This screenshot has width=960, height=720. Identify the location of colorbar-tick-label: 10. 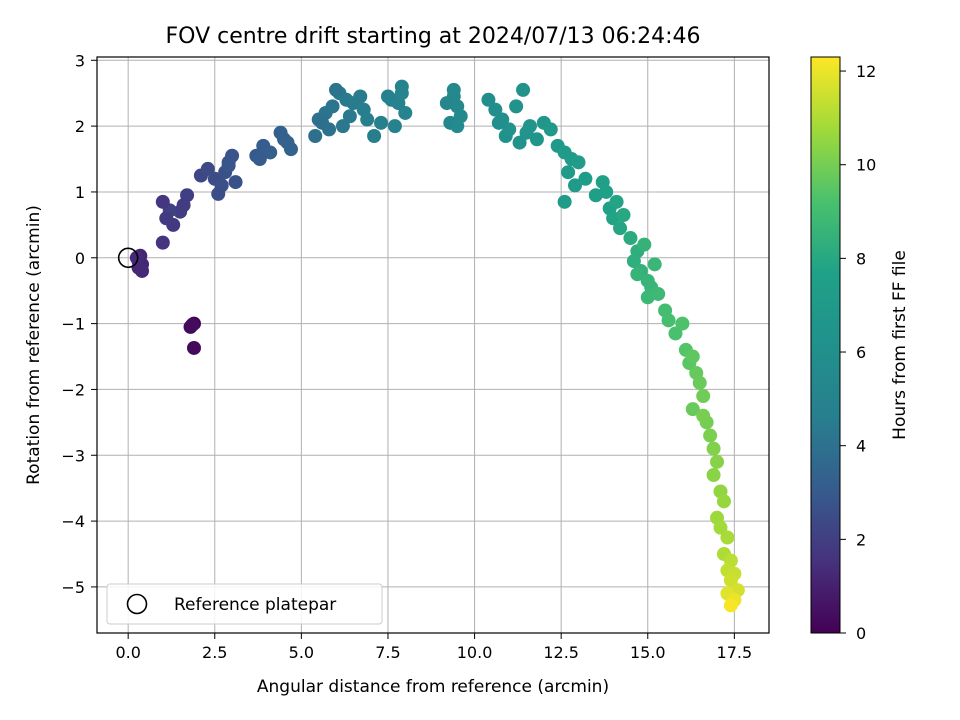
(866, 165).